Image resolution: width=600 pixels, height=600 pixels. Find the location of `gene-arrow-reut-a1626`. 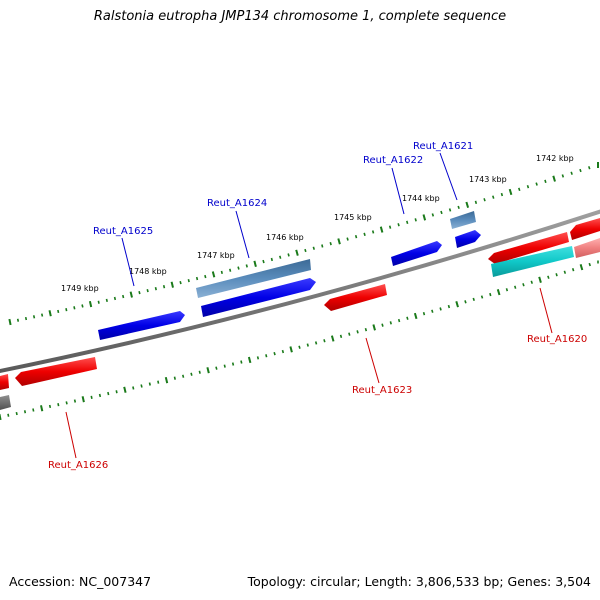

gene-arrow-reut-a1626 is located at coordinates (56, 371).